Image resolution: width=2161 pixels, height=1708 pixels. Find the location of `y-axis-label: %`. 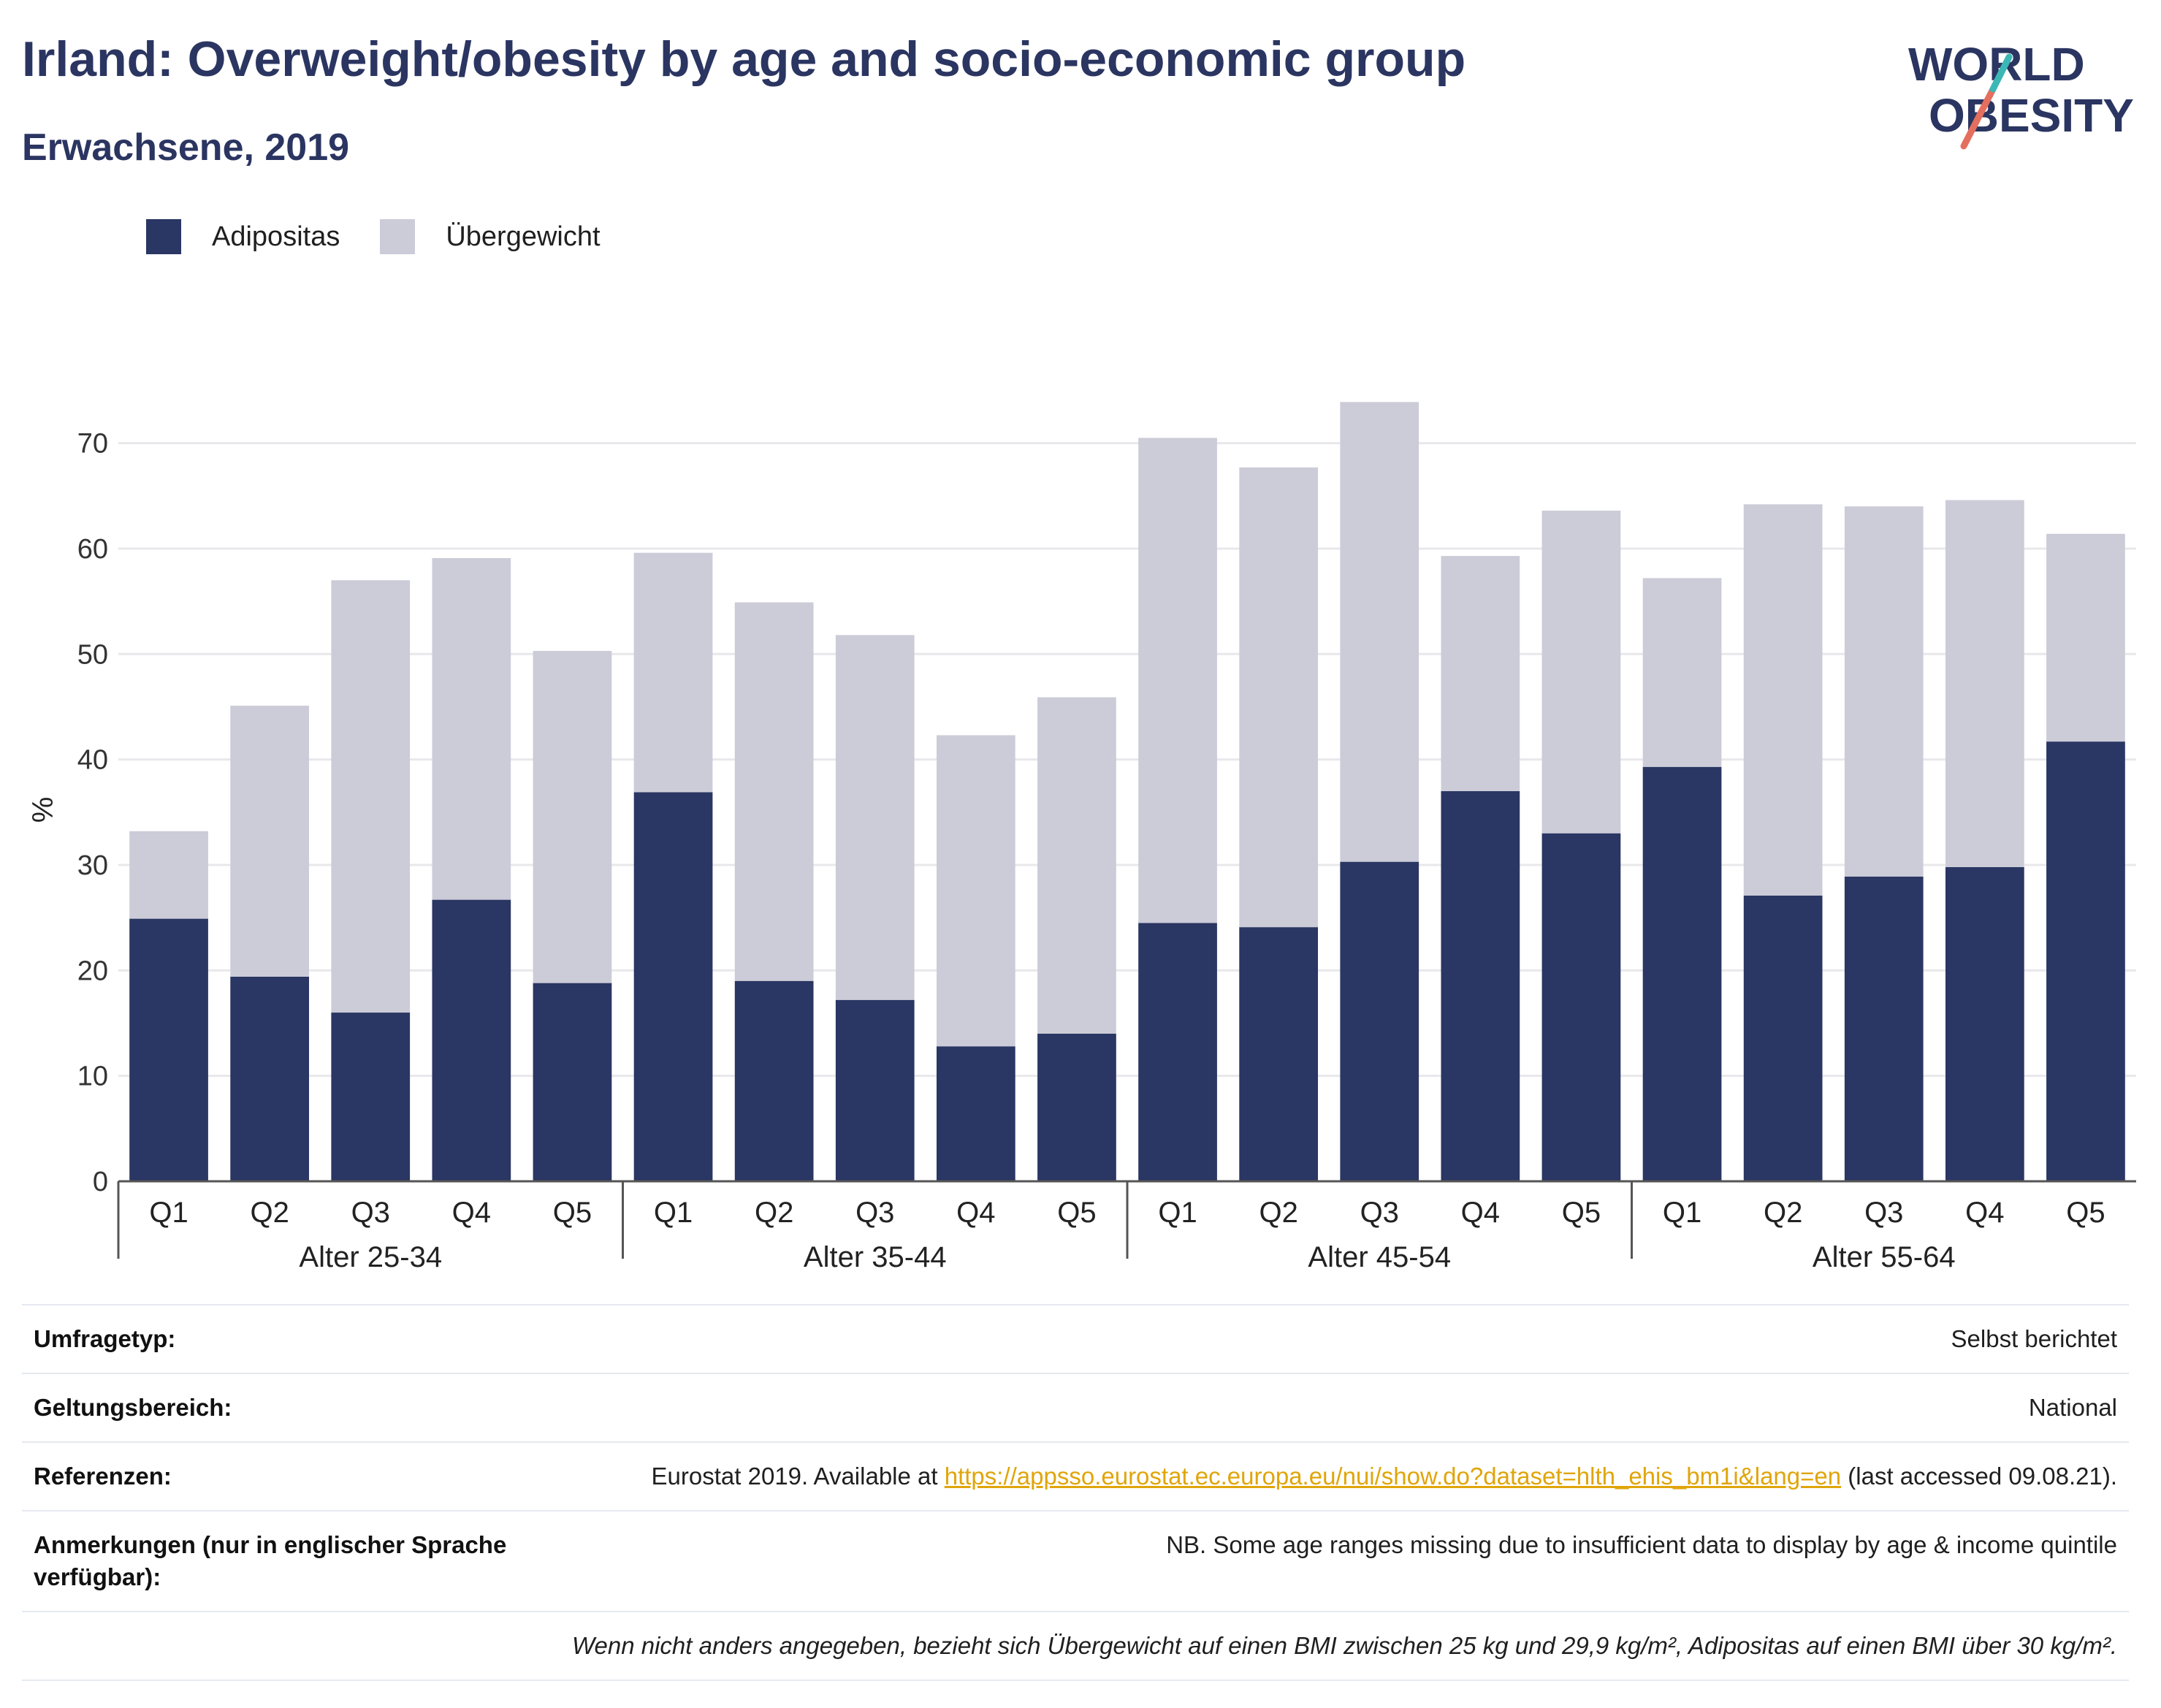

y-axis-label: % is located at coordinates (43, 810).